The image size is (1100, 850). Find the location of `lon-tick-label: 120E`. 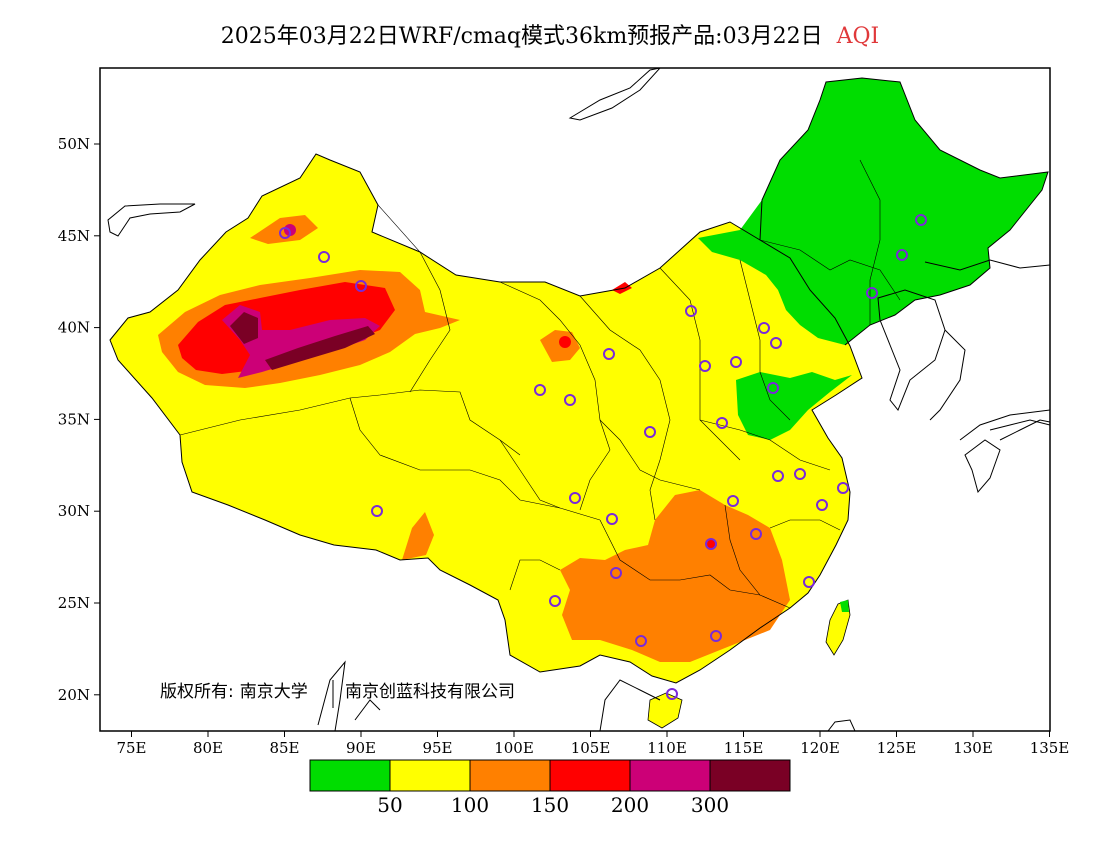

lon-tick-label: 120E is located at coordinates (820, 748).